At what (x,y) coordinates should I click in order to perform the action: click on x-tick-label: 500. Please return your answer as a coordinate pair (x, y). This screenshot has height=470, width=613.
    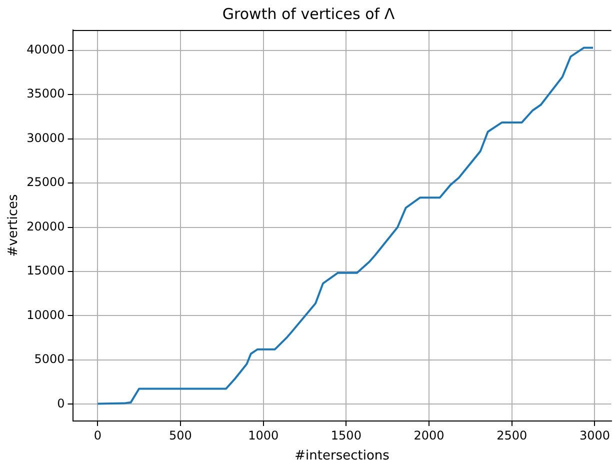
    Looking at the image, I should click on (180, 435).